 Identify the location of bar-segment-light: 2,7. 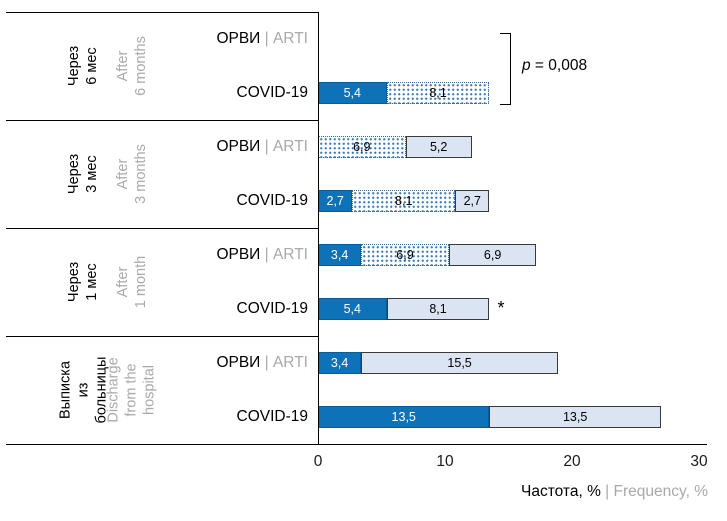
(472, 201).